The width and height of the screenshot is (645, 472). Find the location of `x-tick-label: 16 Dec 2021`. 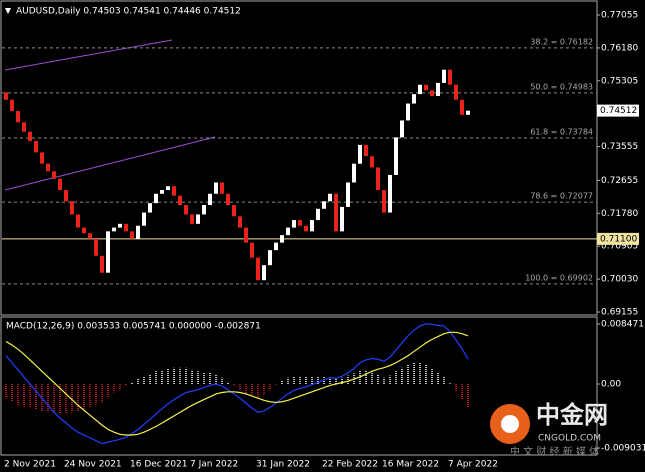

x-tick-label: 16 Dec 2021 is located at coordinates (159, 465).